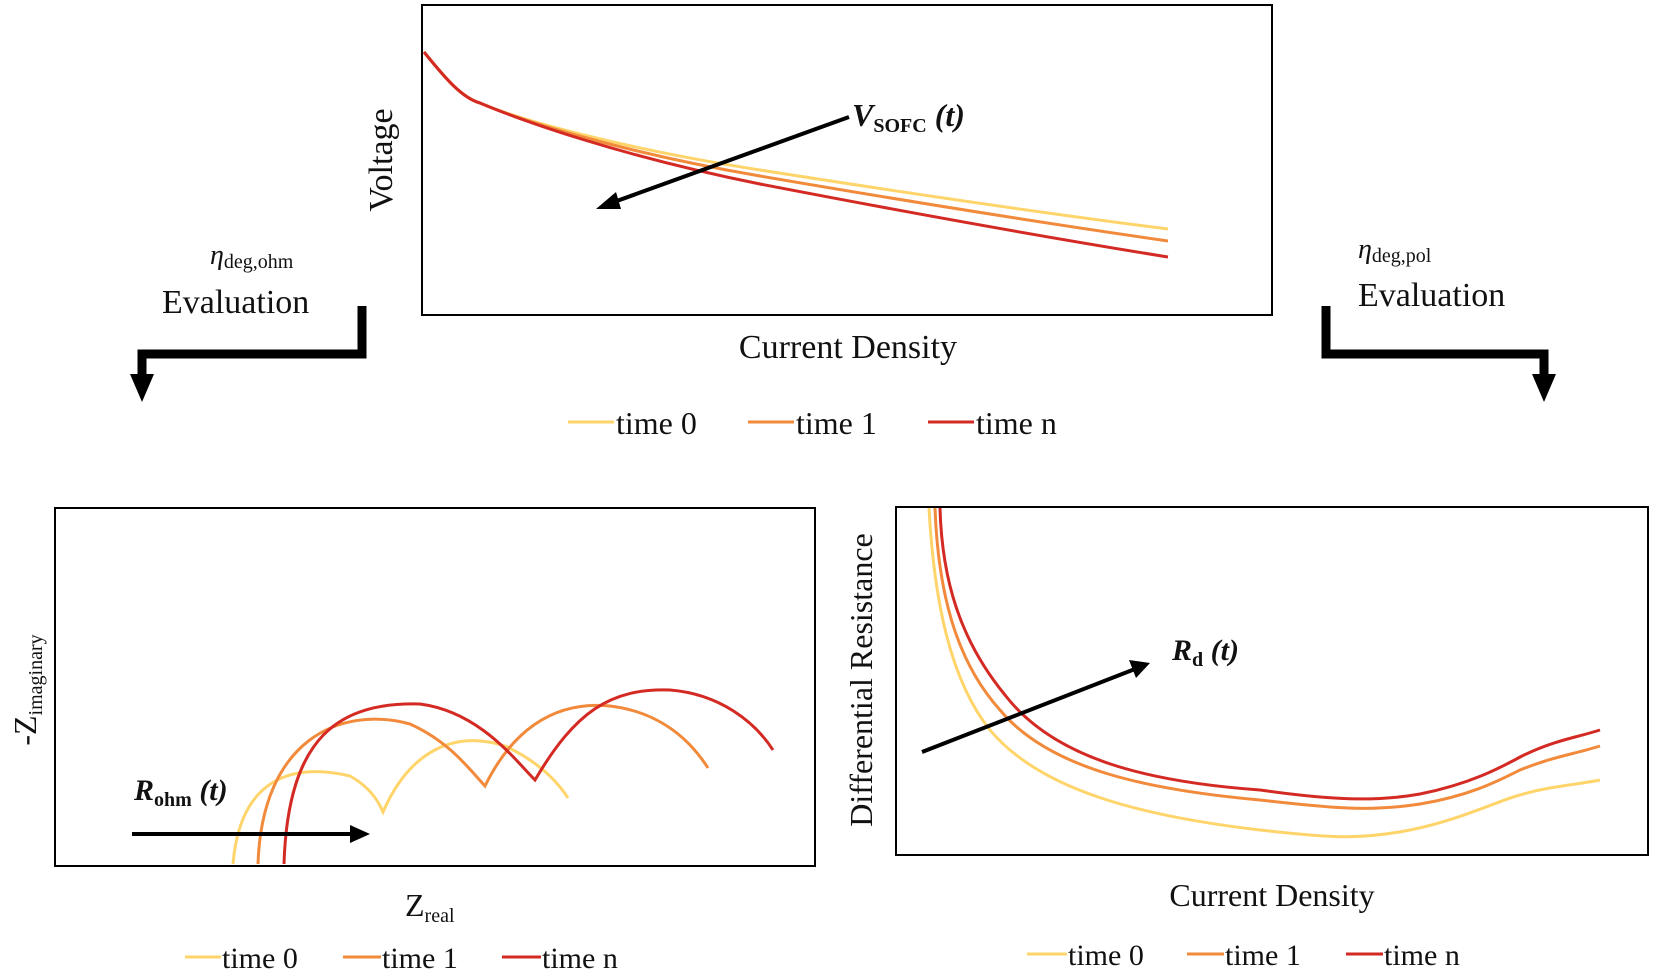  Describe the element at coordinates (430, 907) in the screenshot. I see `z-real-axis-label: Zreal` at that location.